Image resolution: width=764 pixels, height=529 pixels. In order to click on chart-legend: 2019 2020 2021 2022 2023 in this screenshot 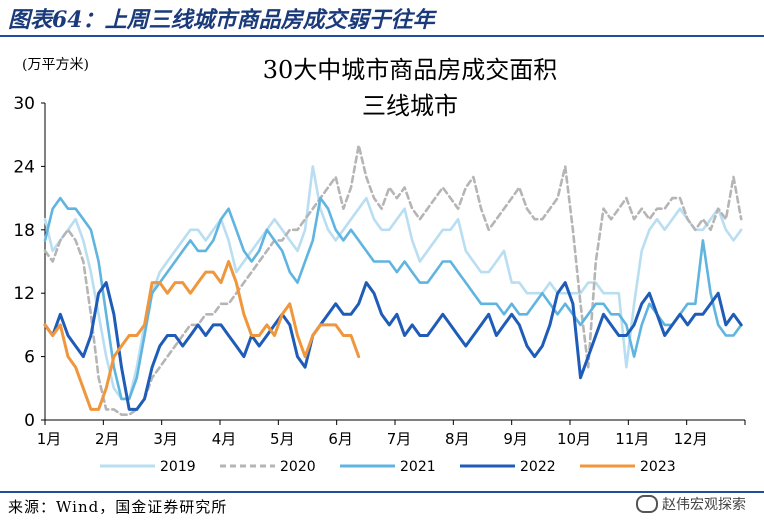, I will do `click(388, 467)`.